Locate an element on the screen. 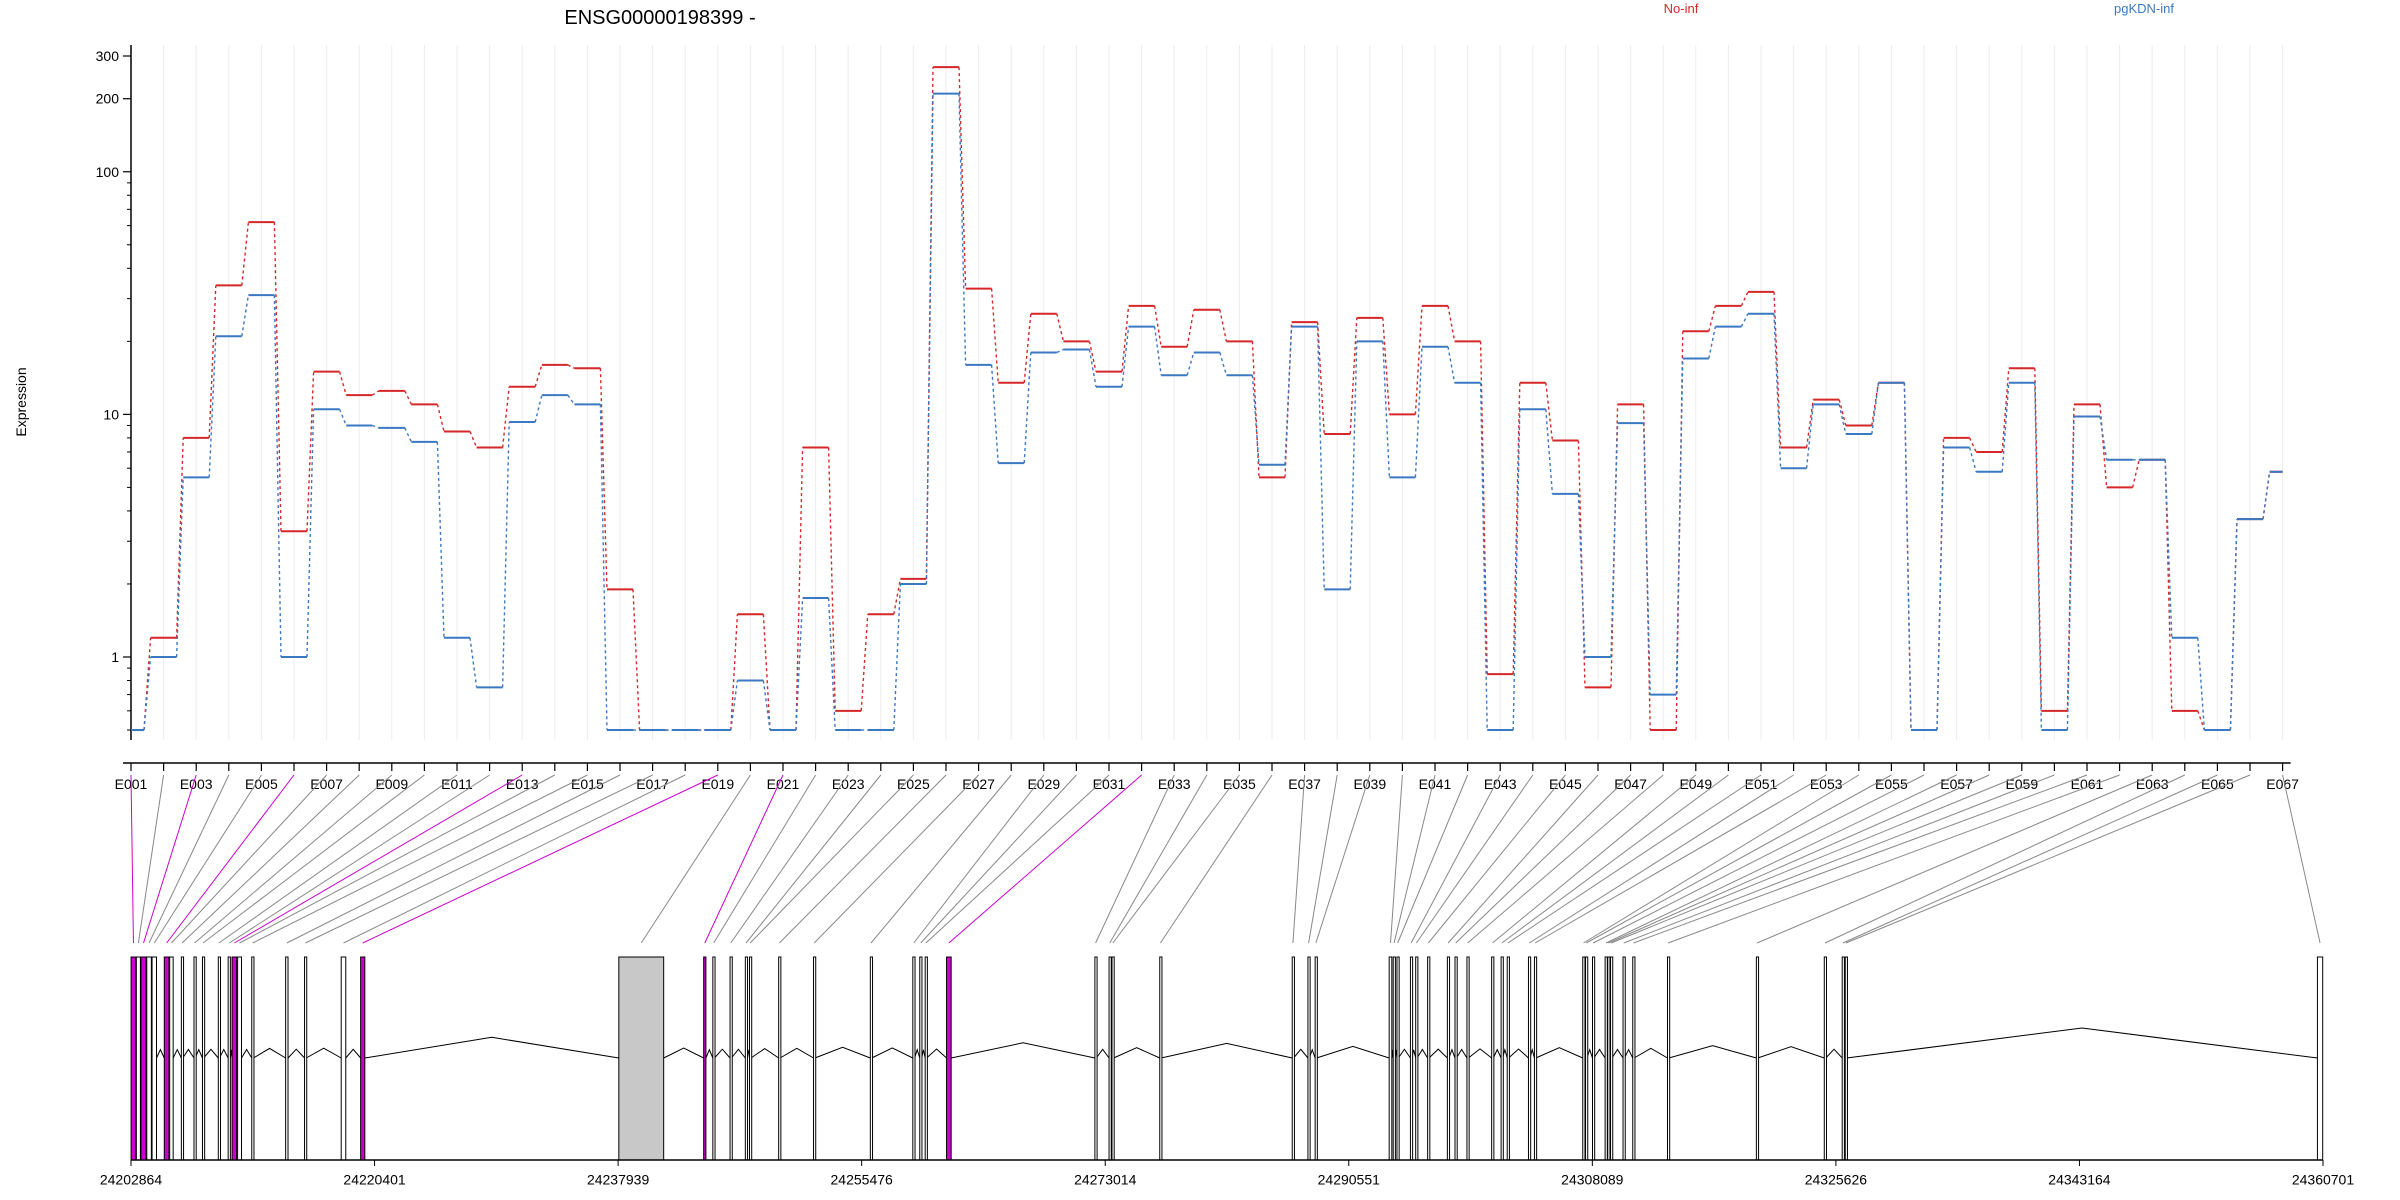 This screenshot has height=1200, width=2400. x-tick-label: E035 is located at coordinates (1239, 784).